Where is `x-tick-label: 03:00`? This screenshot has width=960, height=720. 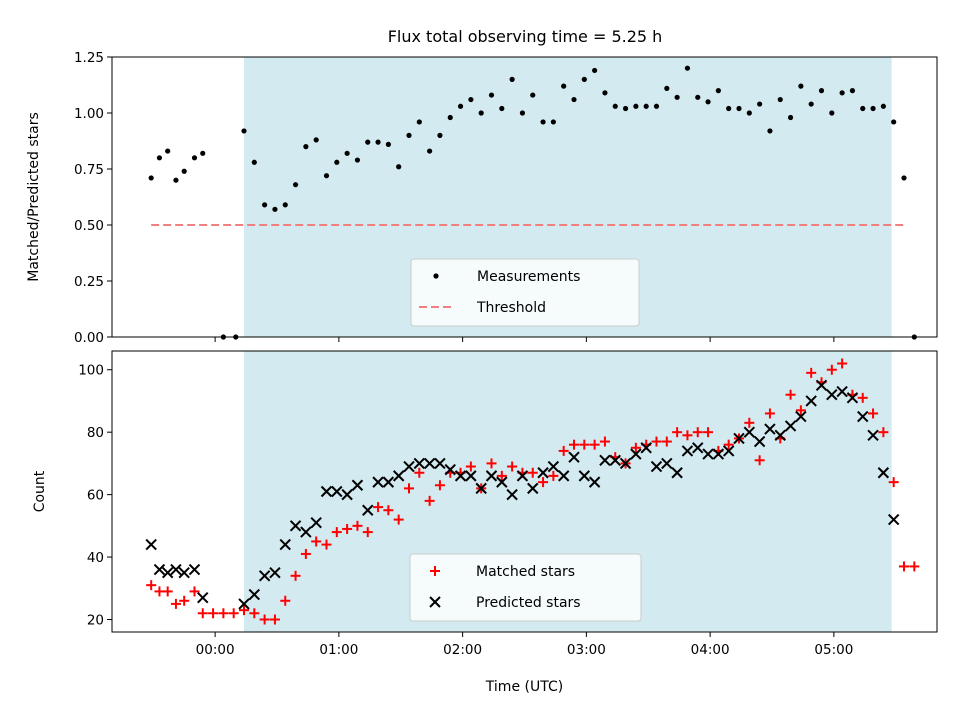
x-tick-label: 03:00 is located at coordinates (586, 650).